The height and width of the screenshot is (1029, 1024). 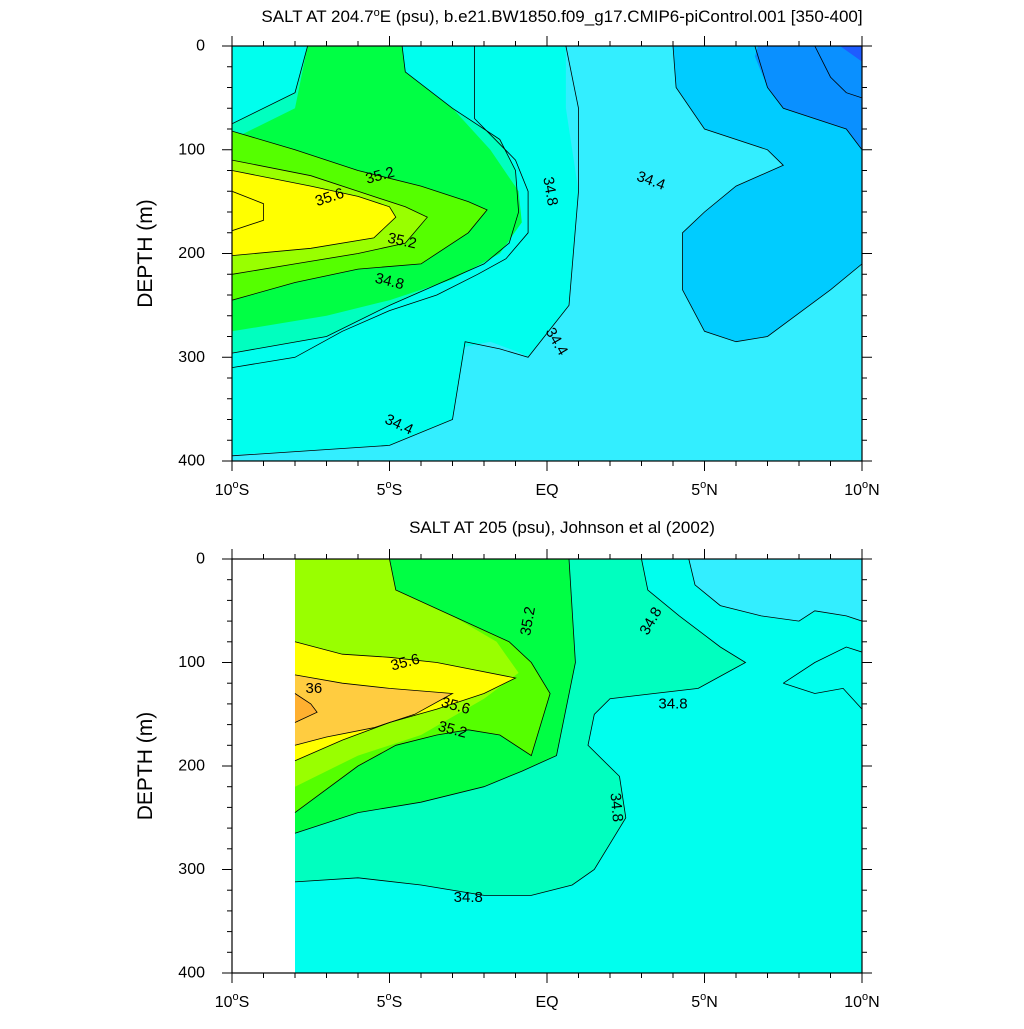 What do you see at coordinates (317, 16) in the screenshot?
I see `chart-title-part: SALT AT 204.7` at bounding box center [317, 16].